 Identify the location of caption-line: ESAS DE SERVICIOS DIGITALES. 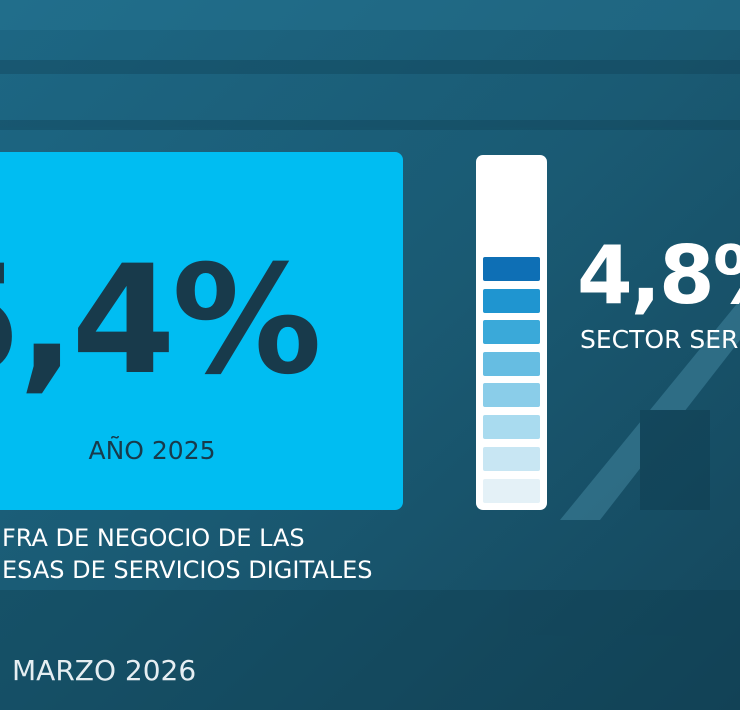
(187, 570).